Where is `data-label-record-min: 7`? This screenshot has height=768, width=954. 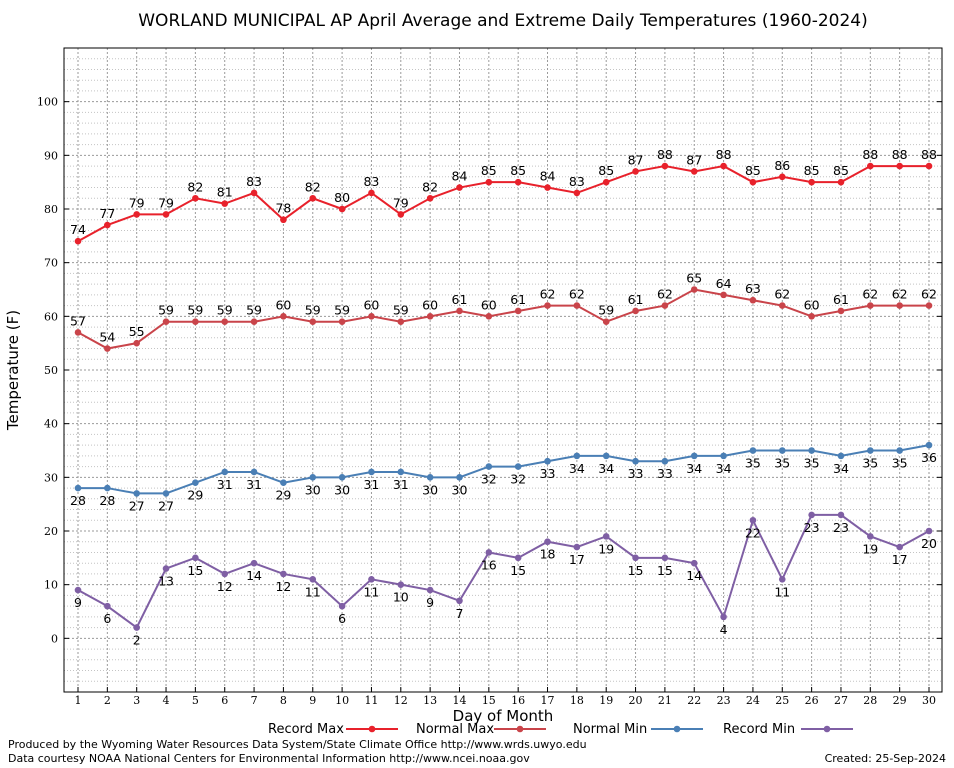
data-label-record-min: 7 is located at coordinates (460, 613).